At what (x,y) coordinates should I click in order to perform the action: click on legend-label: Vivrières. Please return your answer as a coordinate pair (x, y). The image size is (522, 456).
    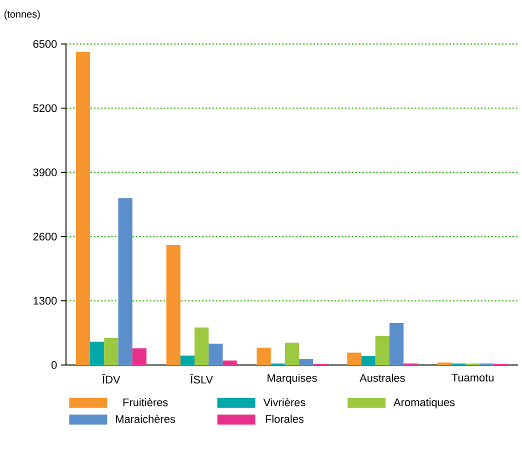
    Looking at the image, I should click on (284, 402).